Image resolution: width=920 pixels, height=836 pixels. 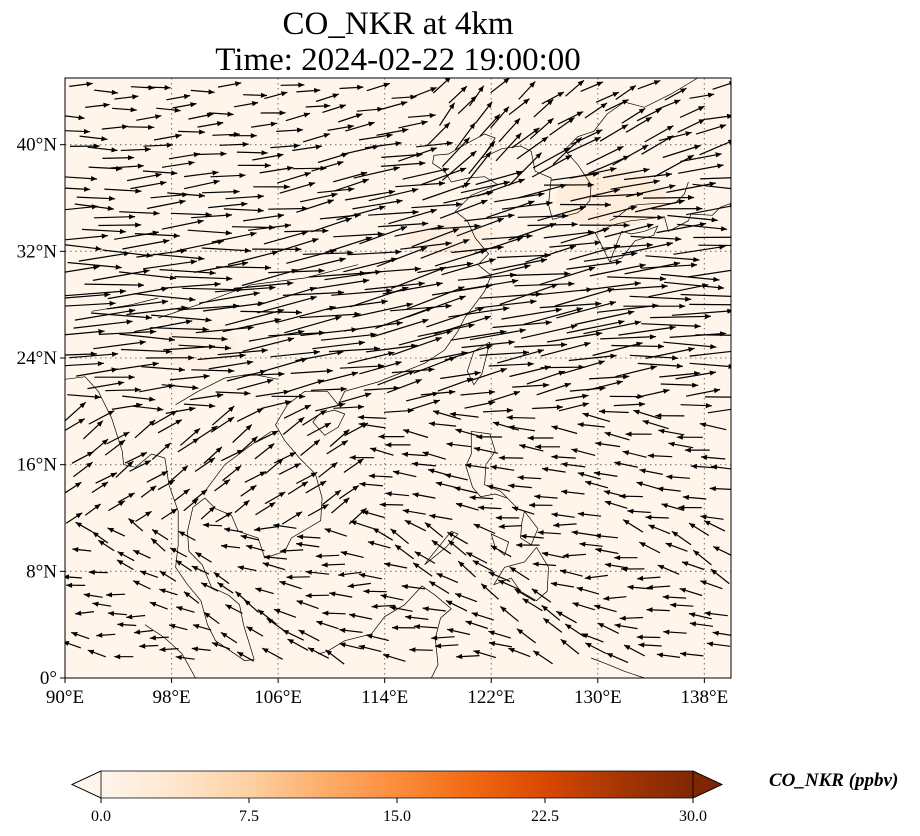 What do you see at coordinates (398, 60) in the screenshot?
I see `figure-title-line2: Time: 2024-02-22 19:00:00` at bounding box center [398, 60].